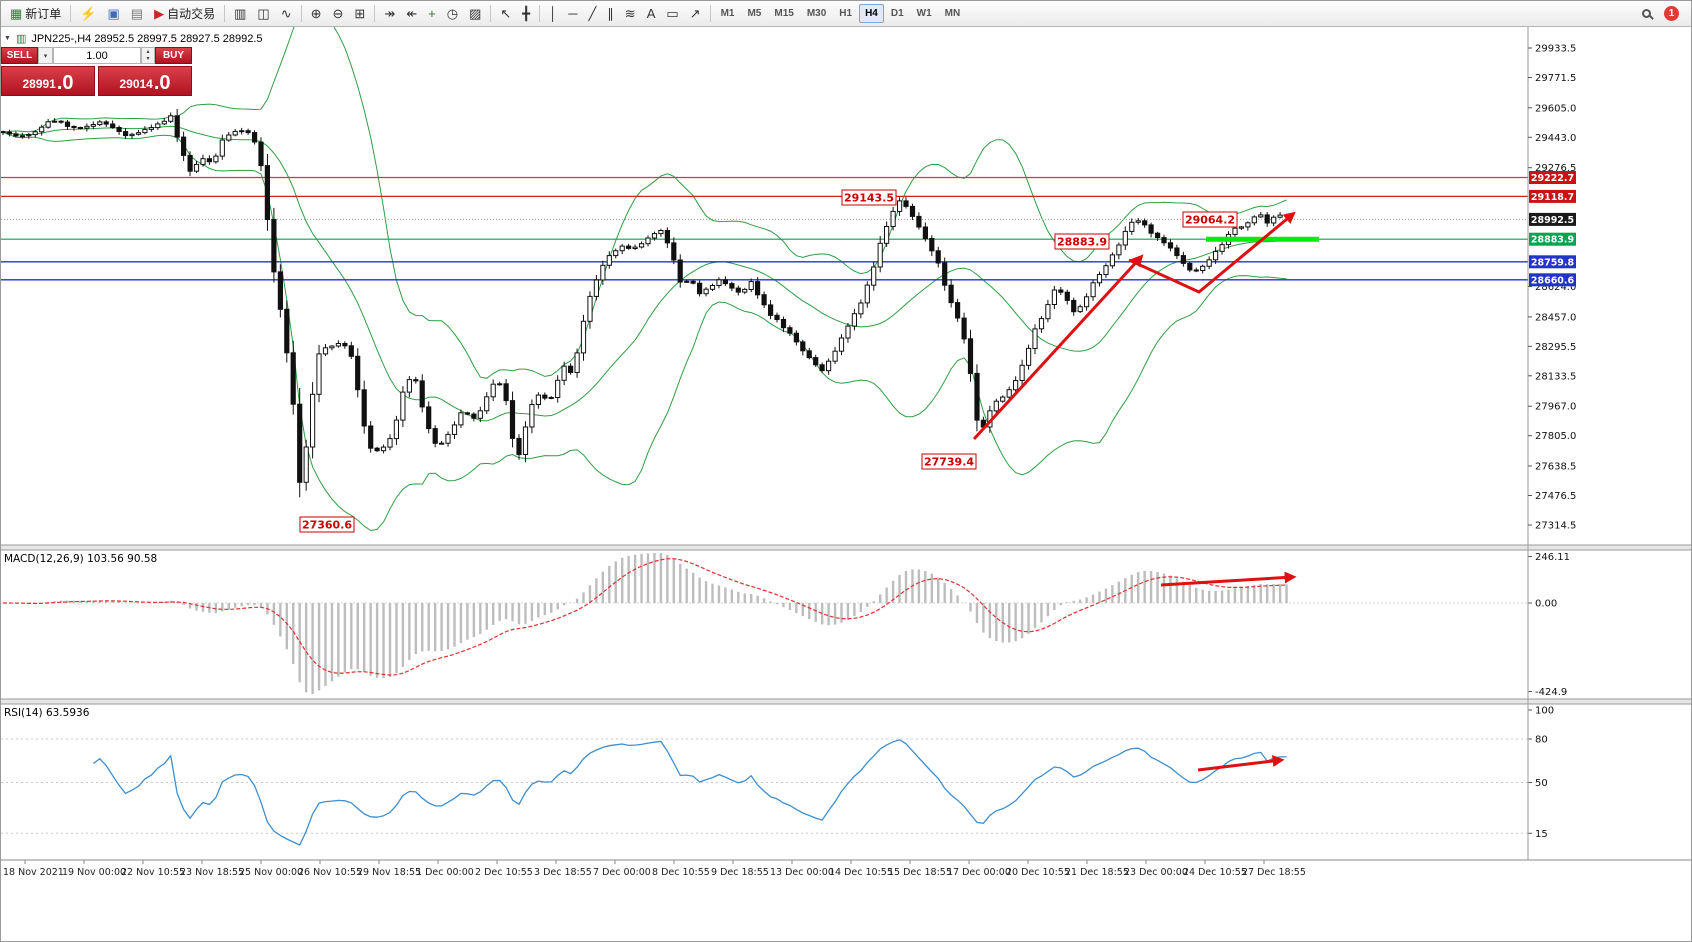 The width and height of the screenshot is (1692, 942). I want to click on notification-badge: 1, so click(1671, 13).